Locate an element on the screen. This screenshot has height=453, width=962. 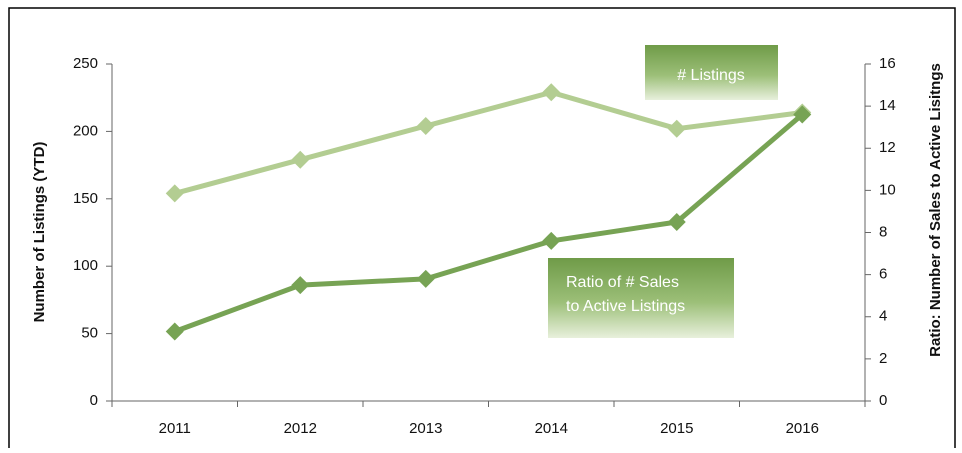
x-tick-label: 2016 is located at coordinates (802, 428).